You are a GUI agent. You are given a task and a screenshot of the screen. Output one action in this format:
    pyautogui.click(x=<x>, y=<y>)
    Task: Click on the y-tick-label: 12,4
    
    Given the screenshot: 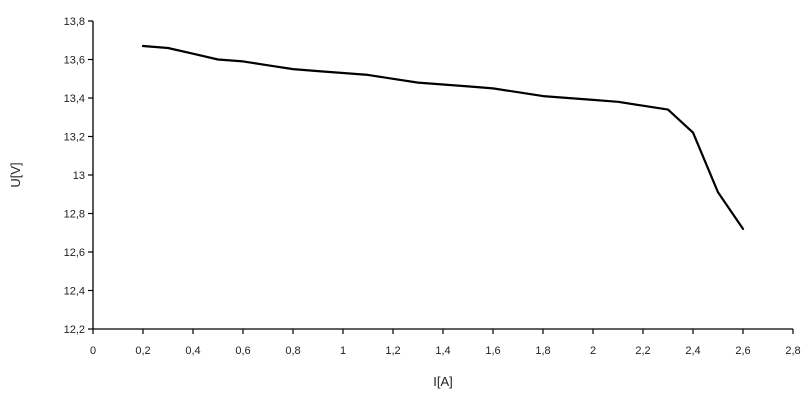 What is the action you would take?
    pyautogui.click(x=74, y=292)
    